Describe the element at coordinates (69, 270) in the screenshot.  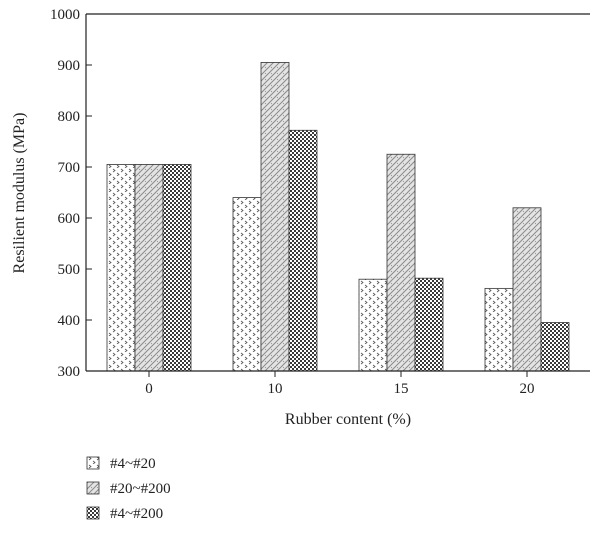
I see `y-tick-label: 500` at that location.